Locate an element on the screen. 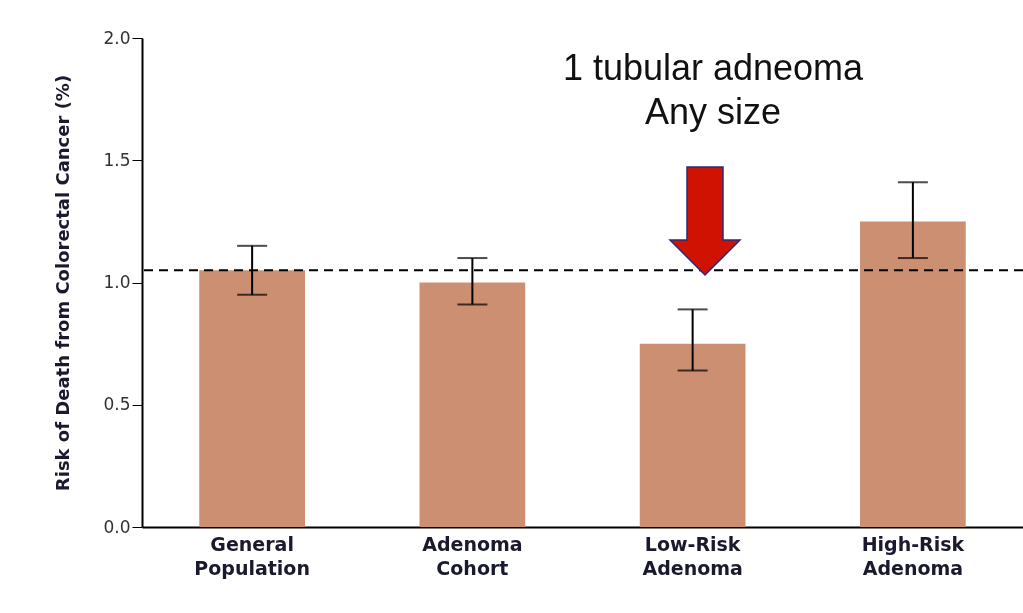  y-tick-label: 1.0 is located at coordinates (117, 282).